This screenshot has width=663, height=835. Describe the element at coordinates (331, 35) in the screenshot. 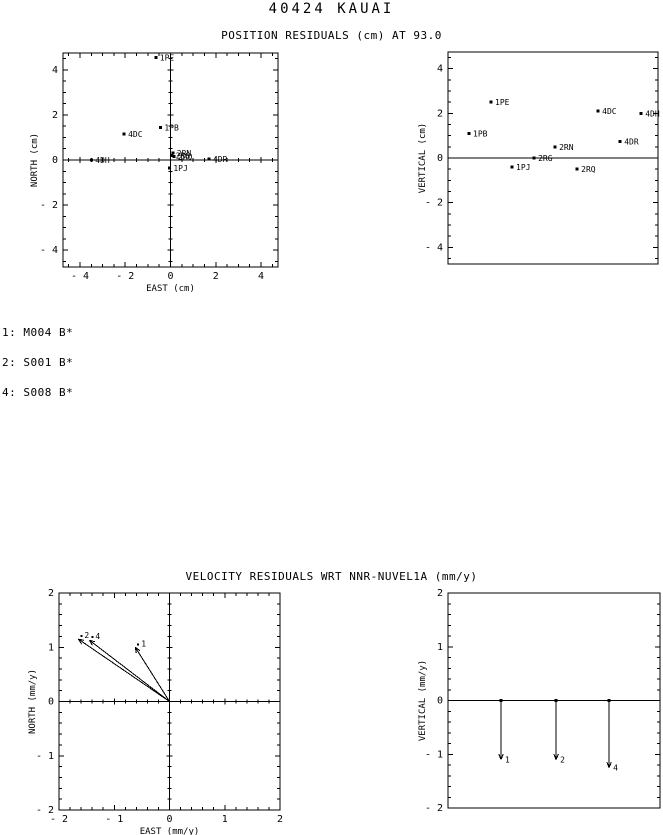

I see `position-section-title: POSITION RESIDUALS (cm) AT 93.0` at that location.